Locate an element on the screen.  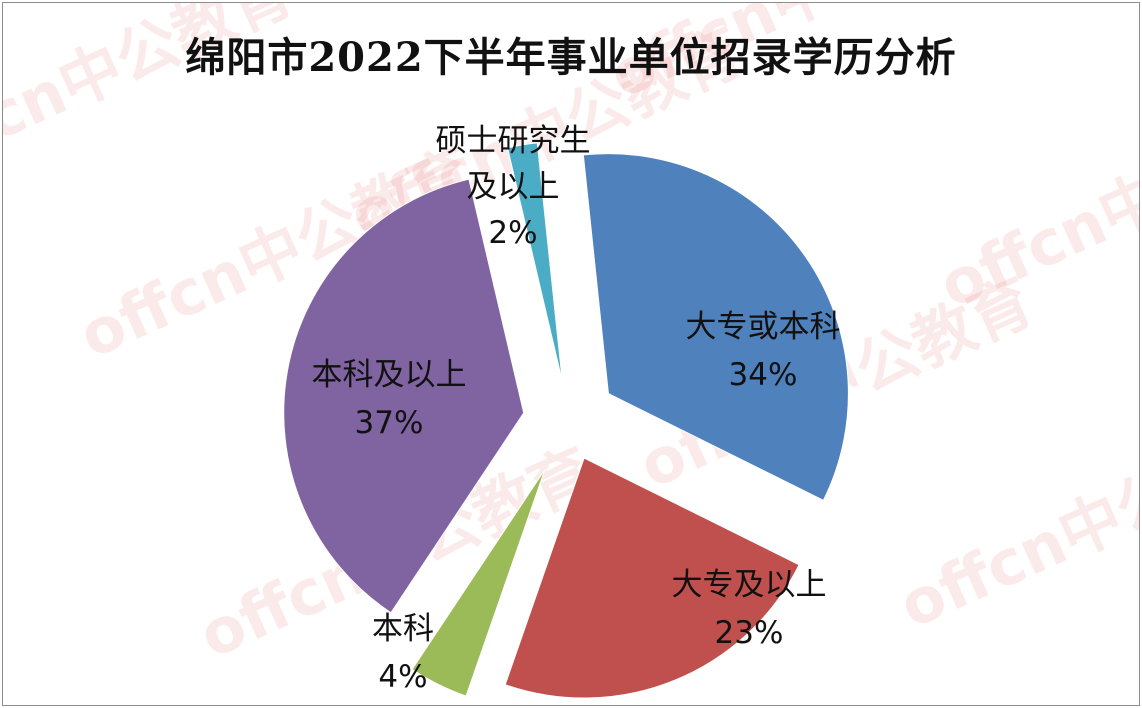
slice-category-label: 及以上 is located at coordinates (513, 187).